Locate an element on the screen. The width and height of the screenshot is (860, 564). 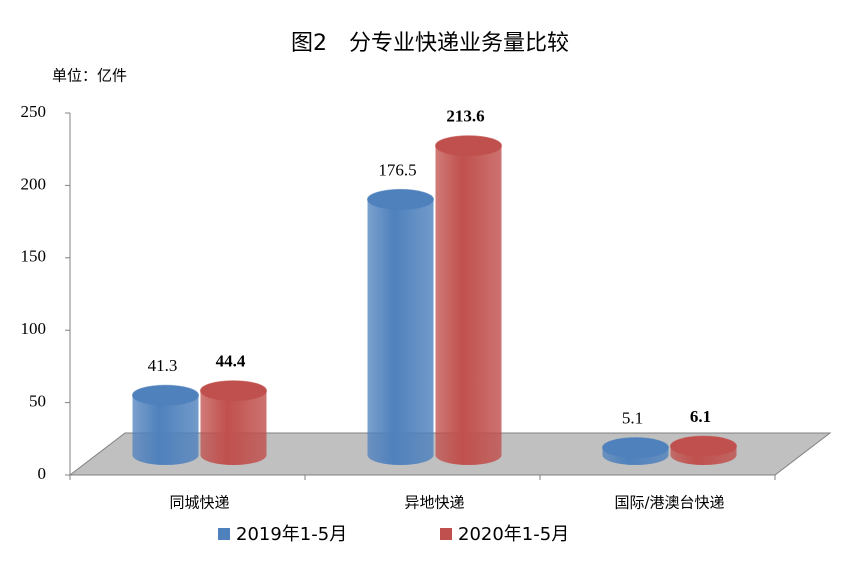
y-tick-label: 150 is located at coordinates (34, 256).